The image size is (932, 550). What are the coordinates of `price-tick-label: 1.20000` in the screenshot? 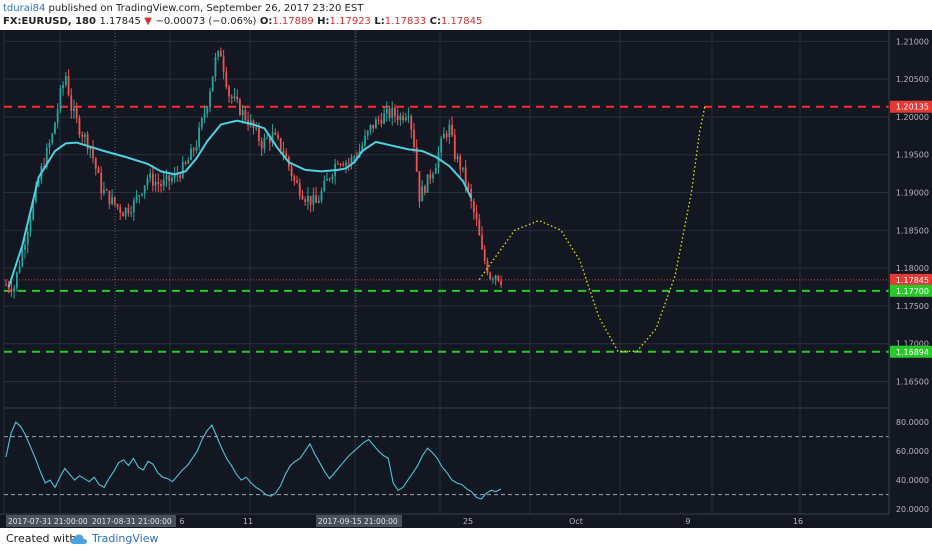 It's located at (912, 117).